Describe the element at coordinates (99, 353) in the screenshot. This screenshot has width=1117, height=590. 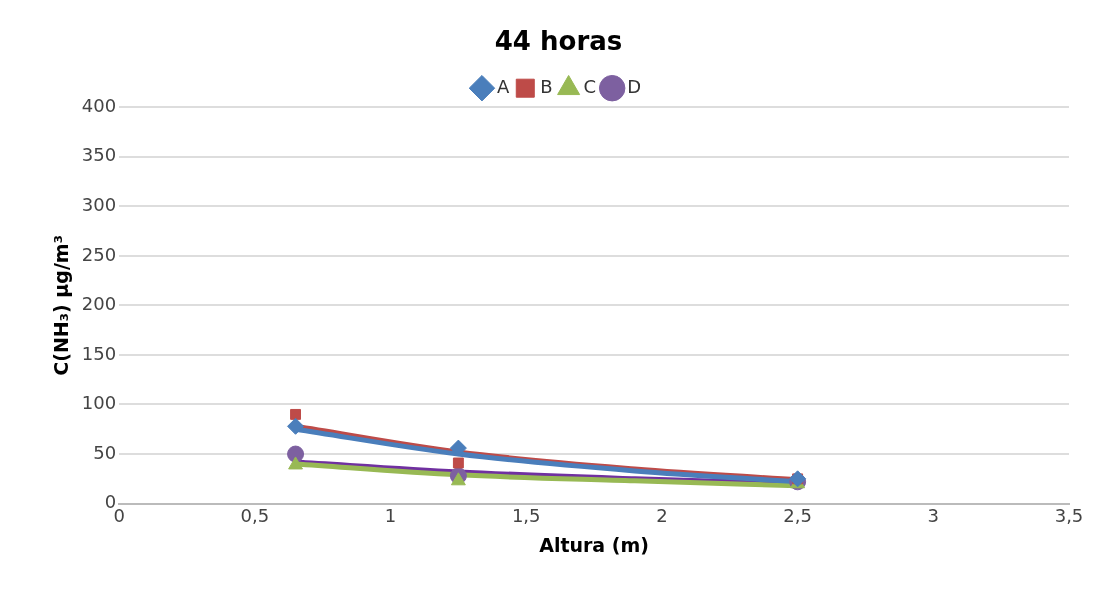
I see `y-tick-label: 150` at that location.